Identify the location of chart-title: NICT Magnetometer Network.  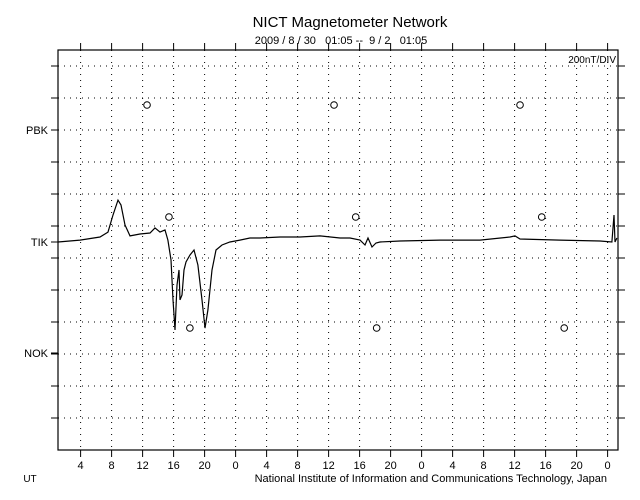
(350, 22).